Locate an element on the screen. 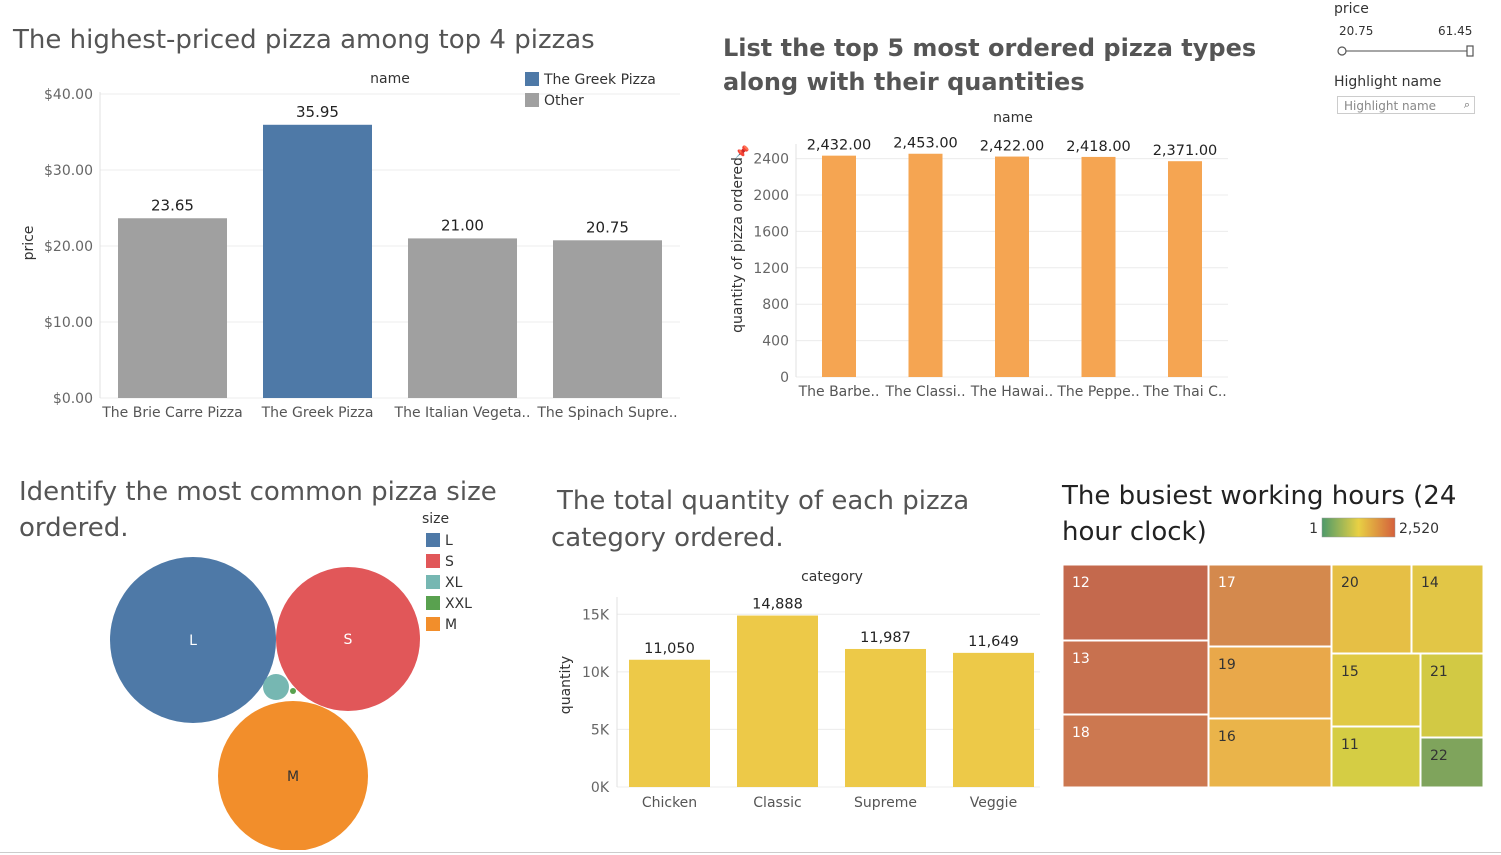  chart4-x-tick: Chicken is located at coordinates (669, 803).